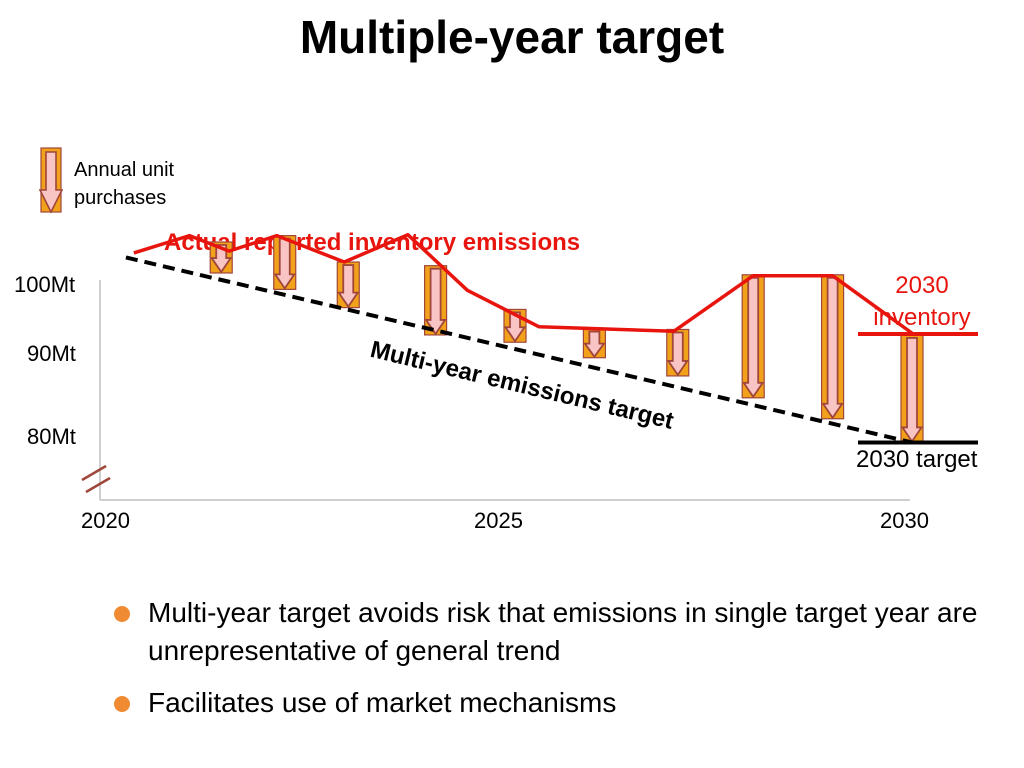 The height and width of the screenshot is (768, 1024). What do you see at coordinates (512, 37) in the screenshot?
I see `slide-title: Multiple-year target` at bounding box center [512, 37].